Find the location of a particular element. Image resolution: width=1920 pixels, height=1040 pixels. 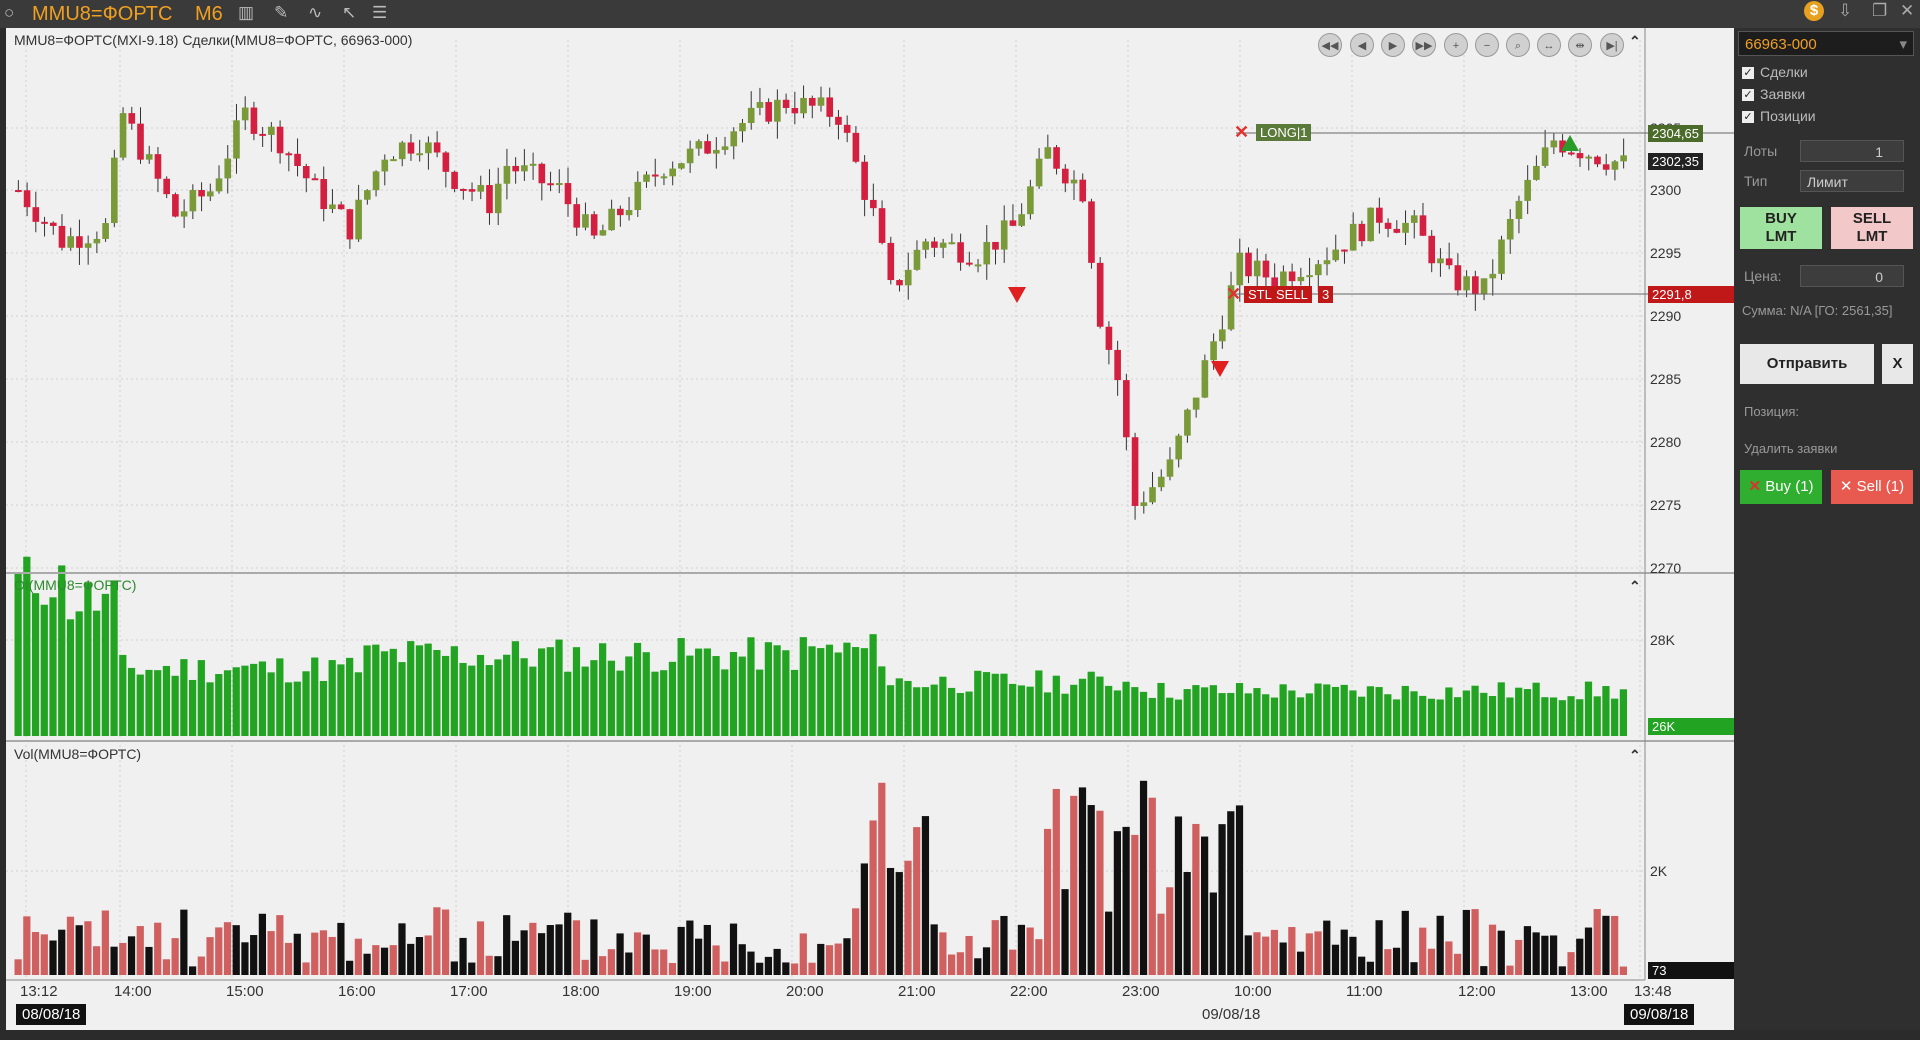

x-tick: 16:00 is located at coordinates (357, 991).